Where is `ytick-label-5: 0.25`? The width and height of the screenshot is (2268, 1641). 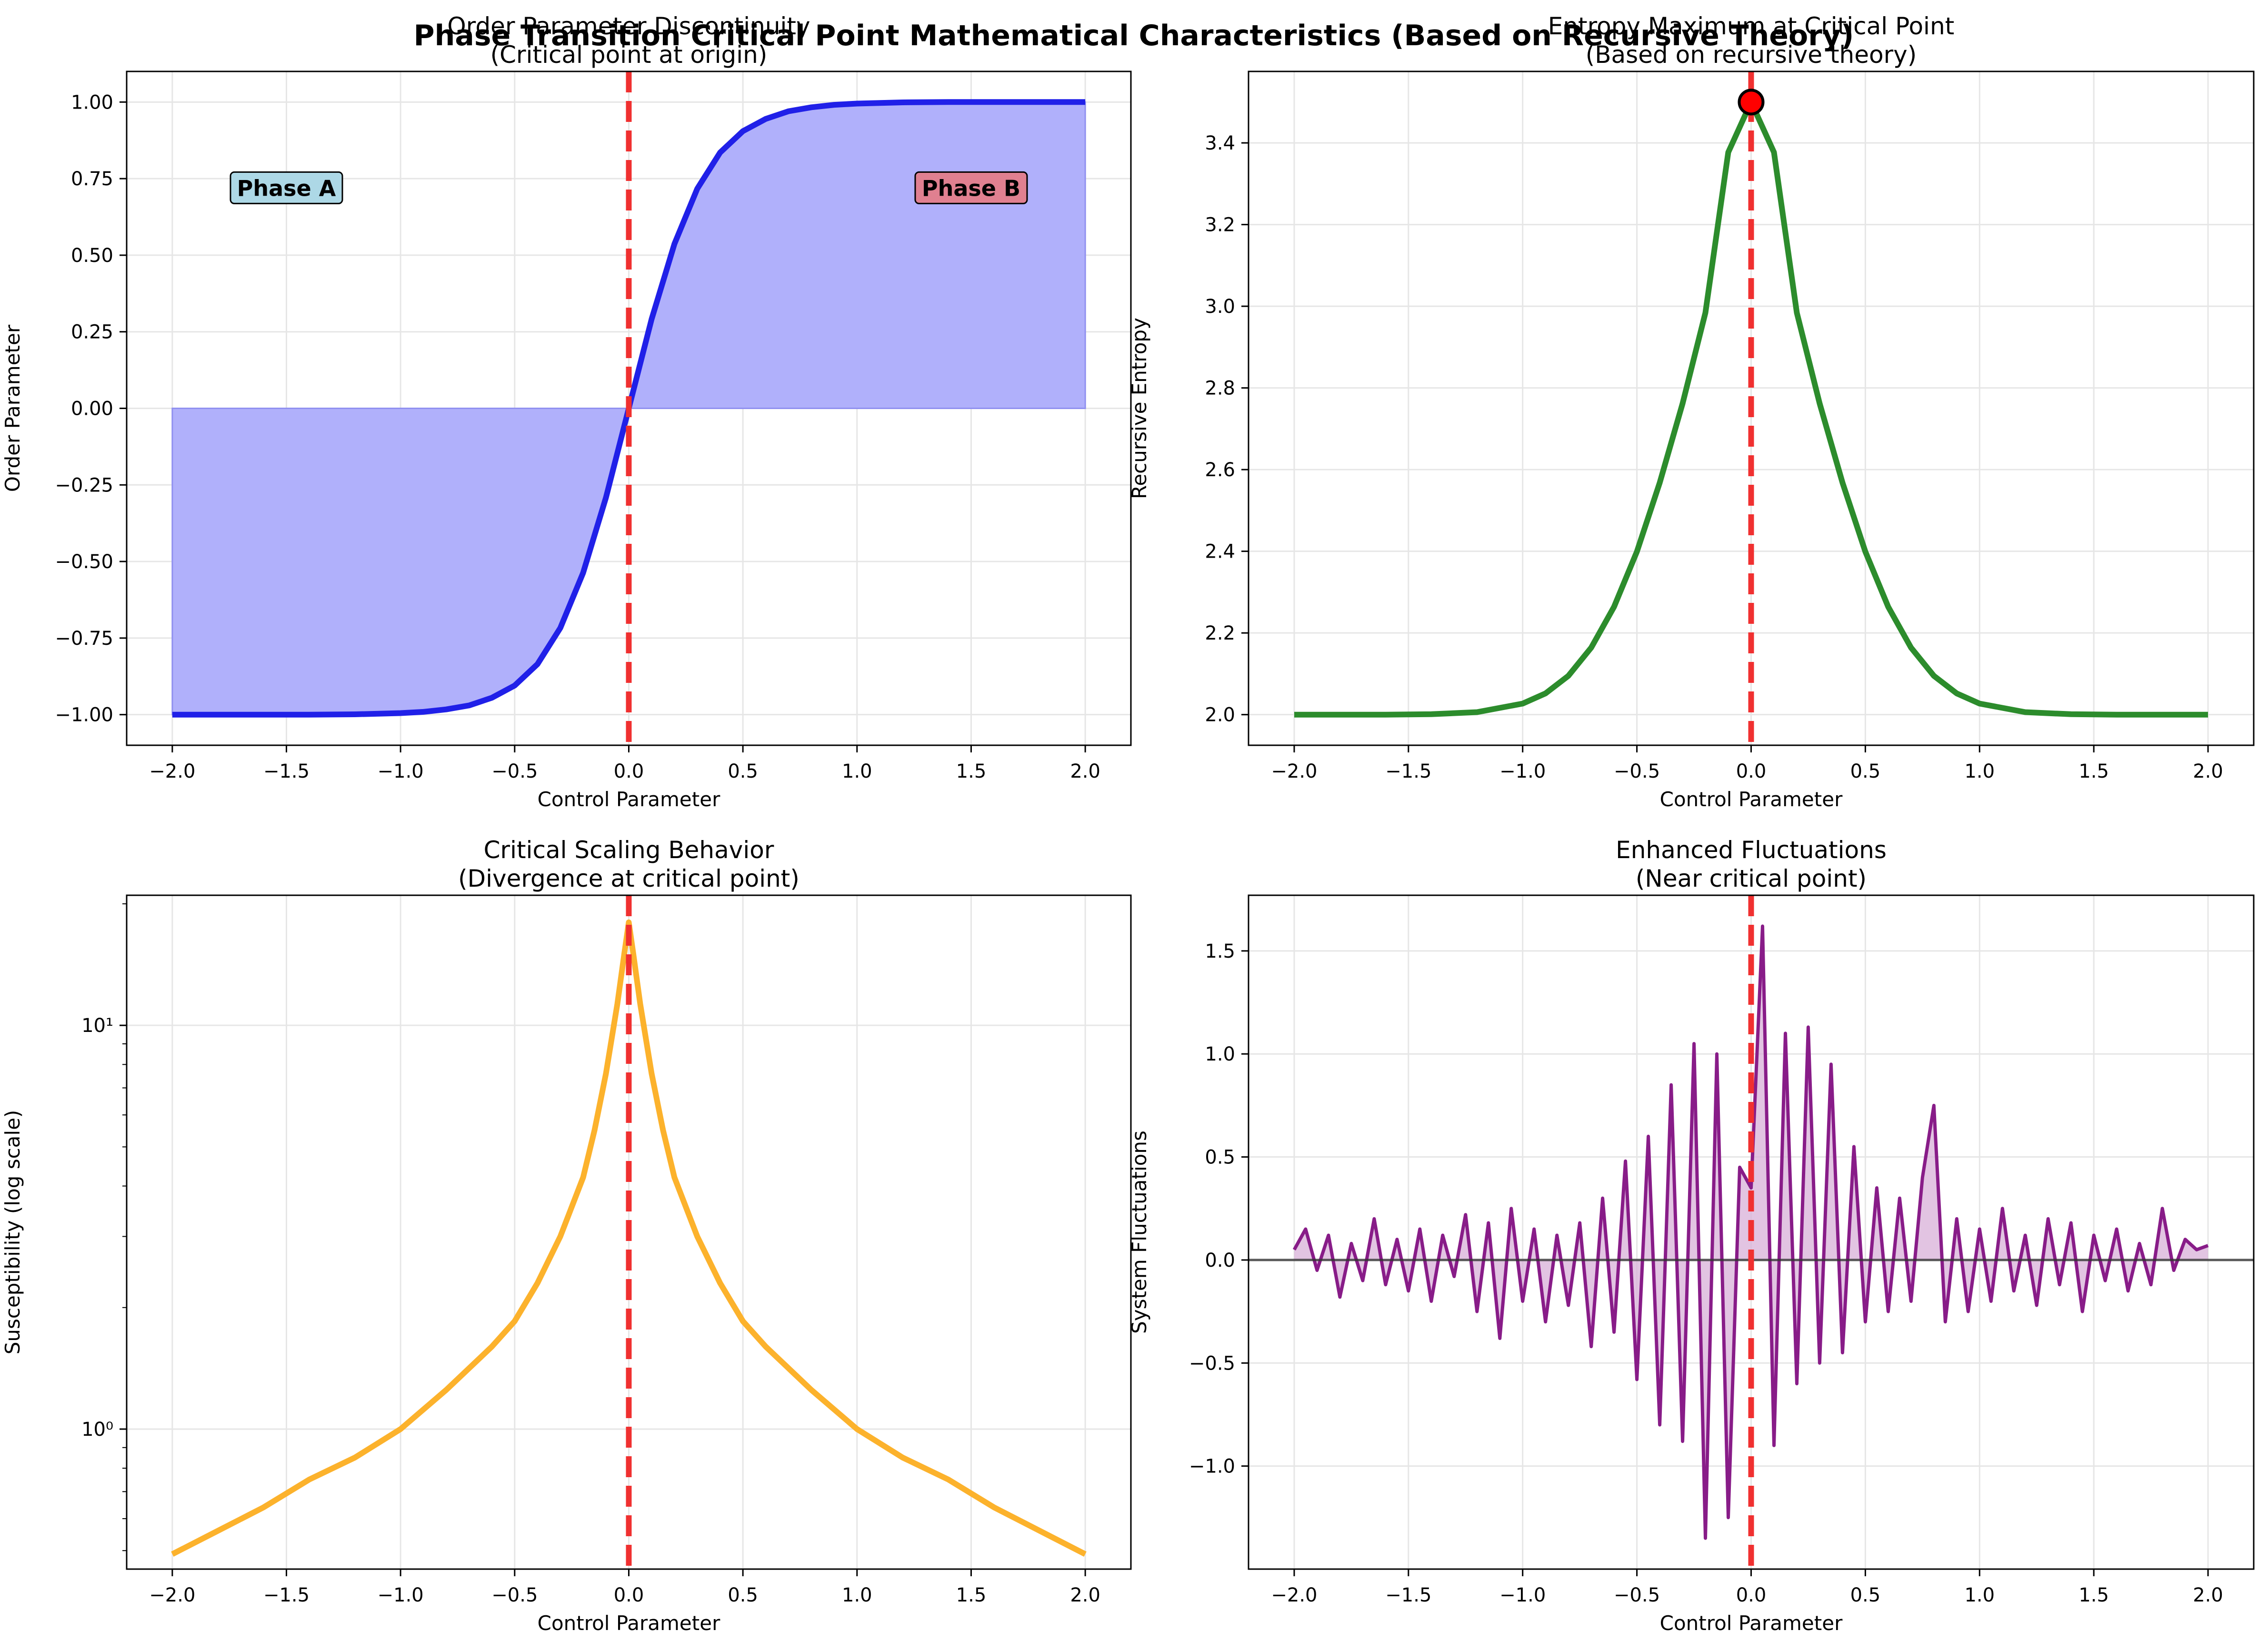
ytick-label-5: 0.25 is located at coordinates (92, 332).